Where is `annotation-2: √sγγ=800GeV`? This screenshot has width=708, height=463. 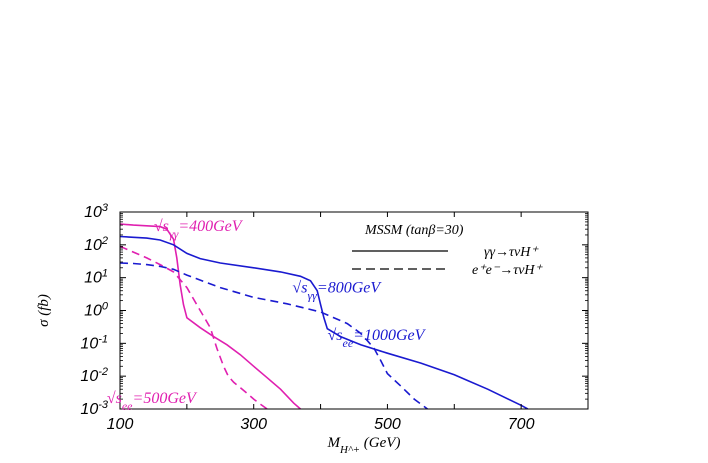
annotation-2: √sγγ=800GeV is located at coordinates (337, 291).